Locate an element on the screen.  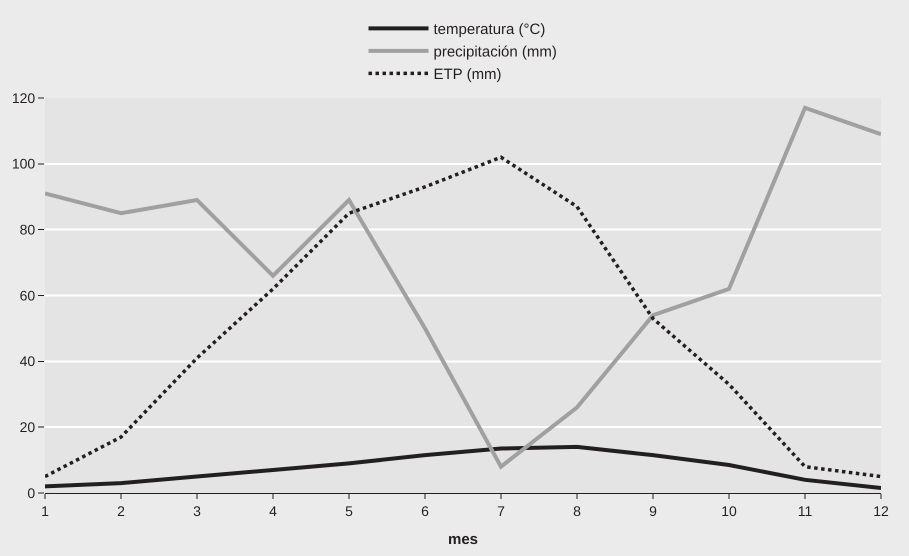
x-tick-label: 1 is located at coordinates (45, 510).